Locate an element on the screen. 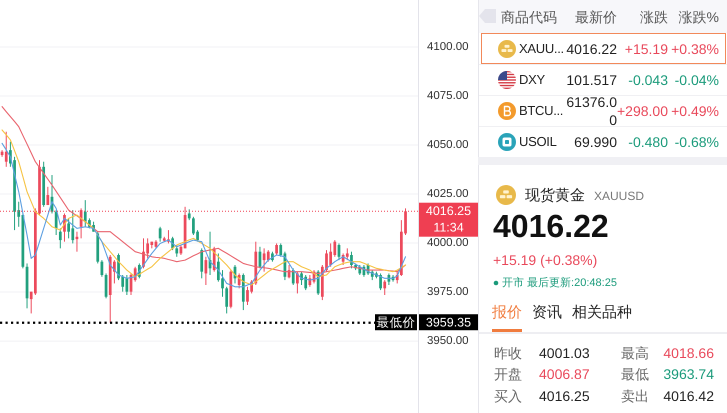 The height and width of the screenshot is (413, 727). text: +15.19 is located at coordinates (646, 48).